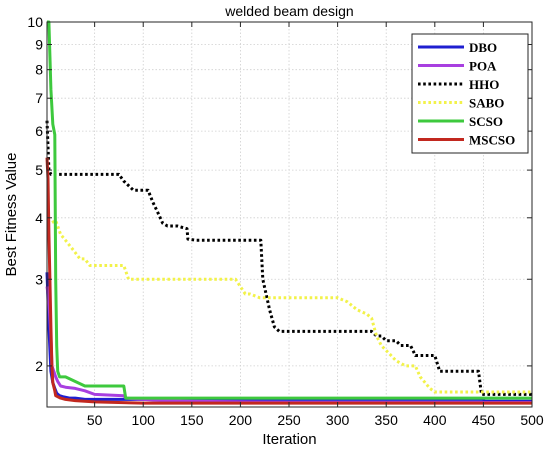 Image resolution: width=550 pixels, height=452 pixels. What do you see at coordinates (39, 131) in the screenshot?
I see `y-tick-label: 6` at bounding box center [39, 131].